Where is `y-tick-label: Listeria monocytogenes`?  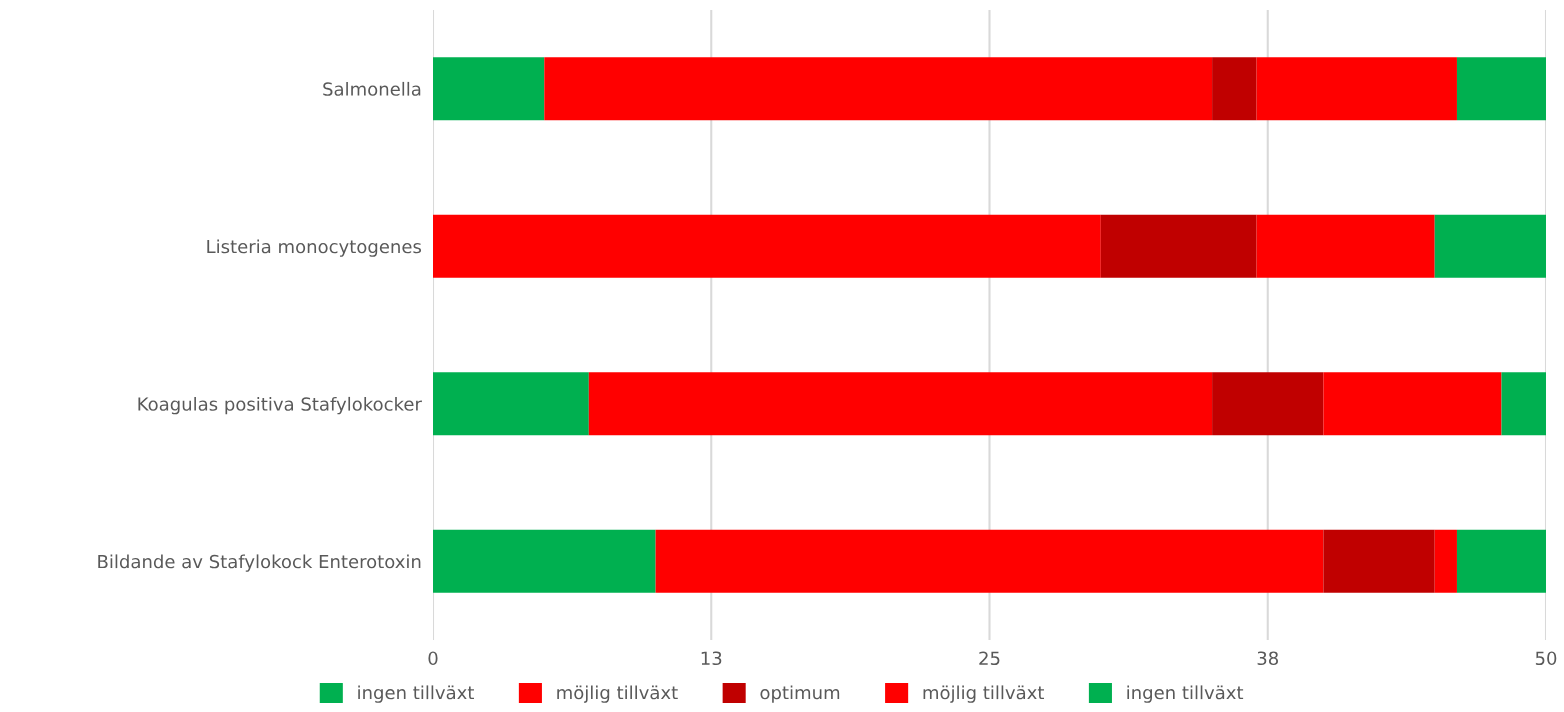
y-tick-label: Listeria monocytogenes is located at coordinates (314, 248).